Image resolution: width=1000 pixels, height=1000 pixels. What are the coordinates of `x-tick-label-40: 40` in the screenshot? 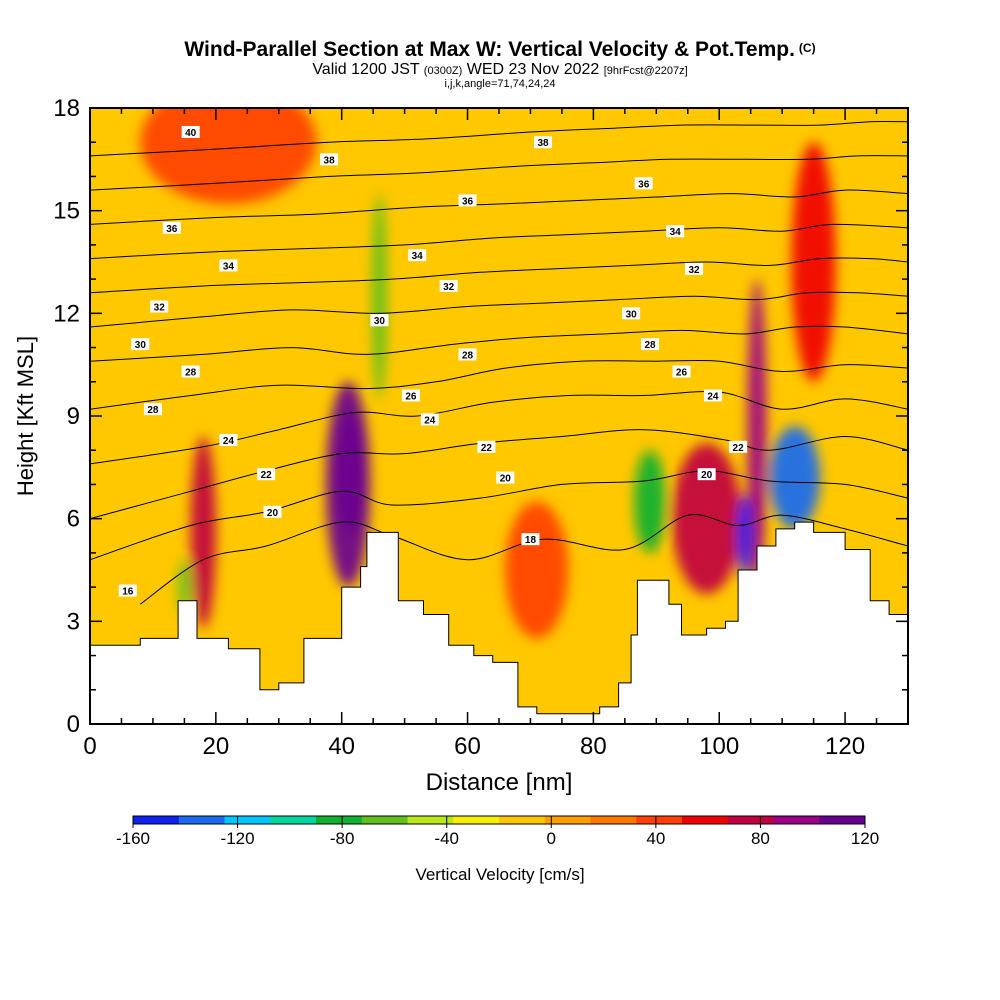 It's located at (341, 746).